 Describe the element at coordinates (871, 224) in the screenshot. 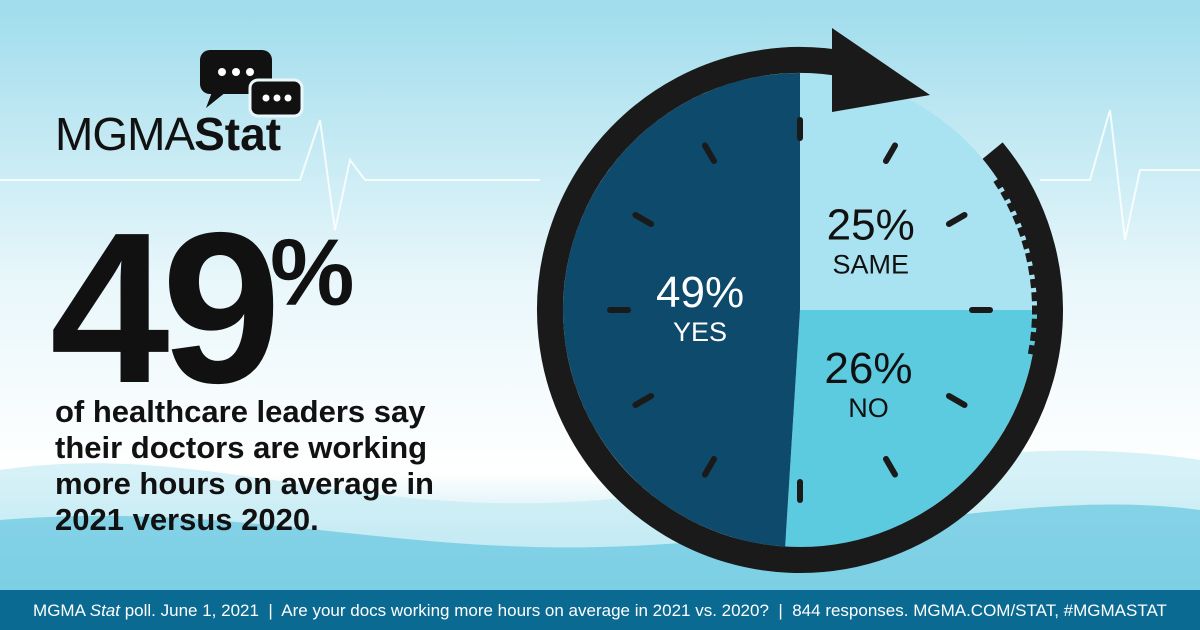

I see `slice-value-label: 25%` at that location.